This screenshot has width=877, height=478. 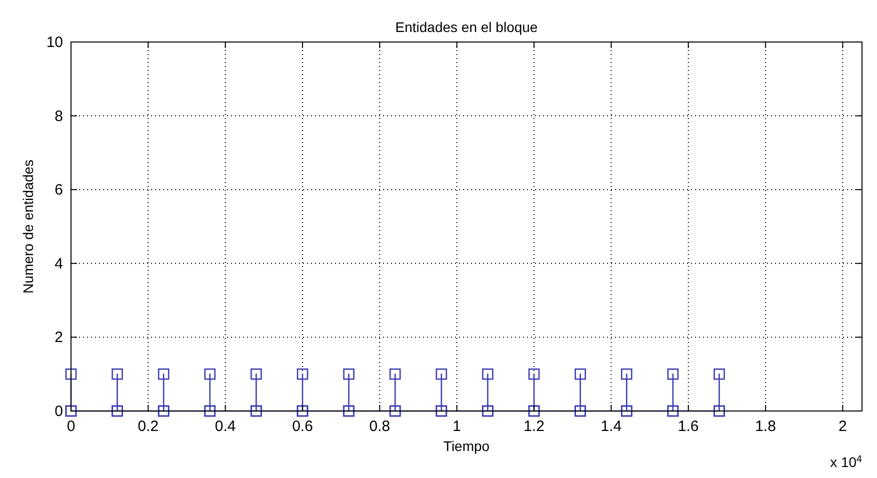 What do you see at coordinates (466, 446) in the screenshot?
I see `x-axis-title: Tiempo` at bounding box center [466, 446].